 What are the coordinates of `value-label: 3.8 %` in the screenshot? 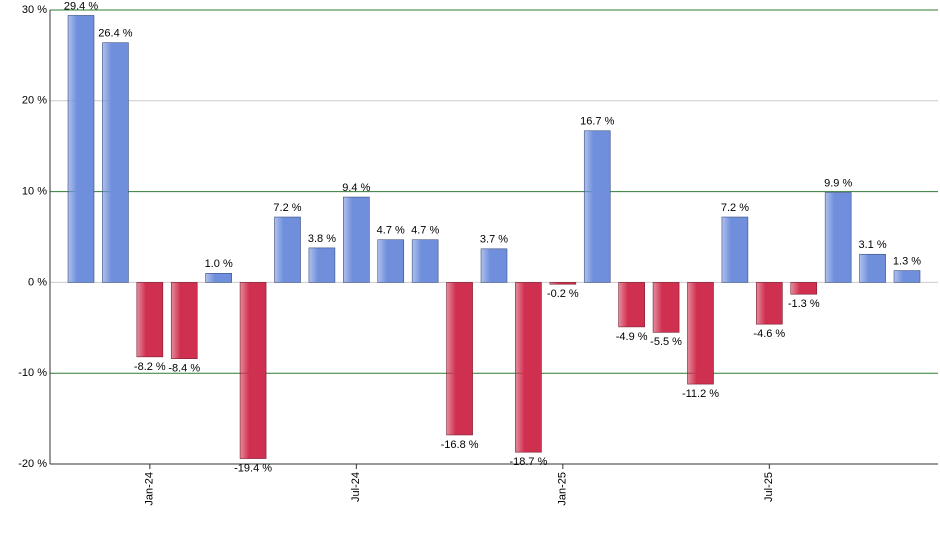 It's located at (322, 239).